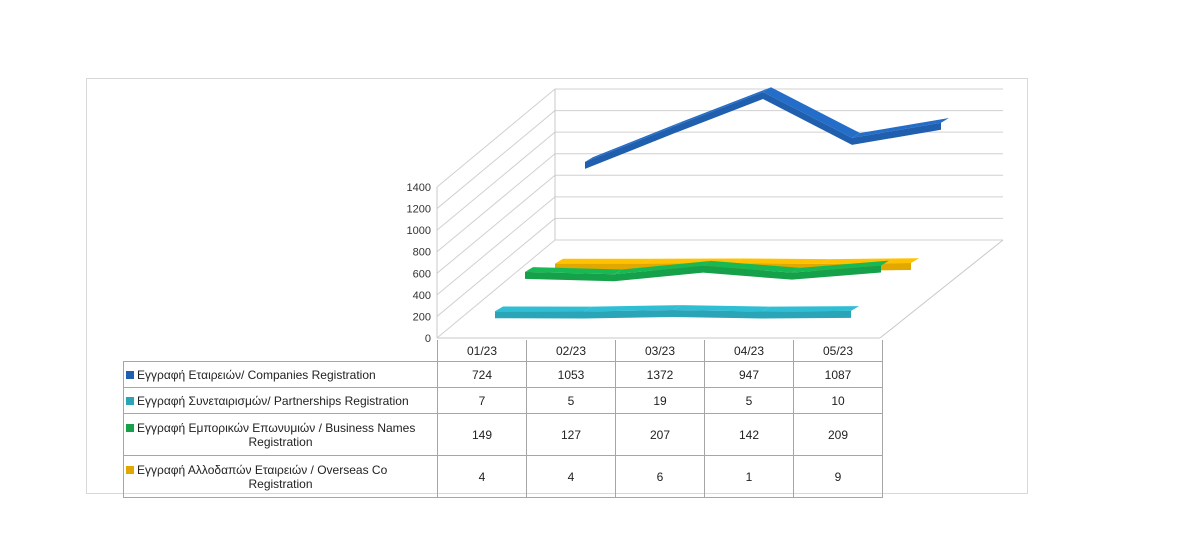  Describe the element at coordinates (419, 210) in the screenshot. I see `y-tick-label: 1200` at that location.